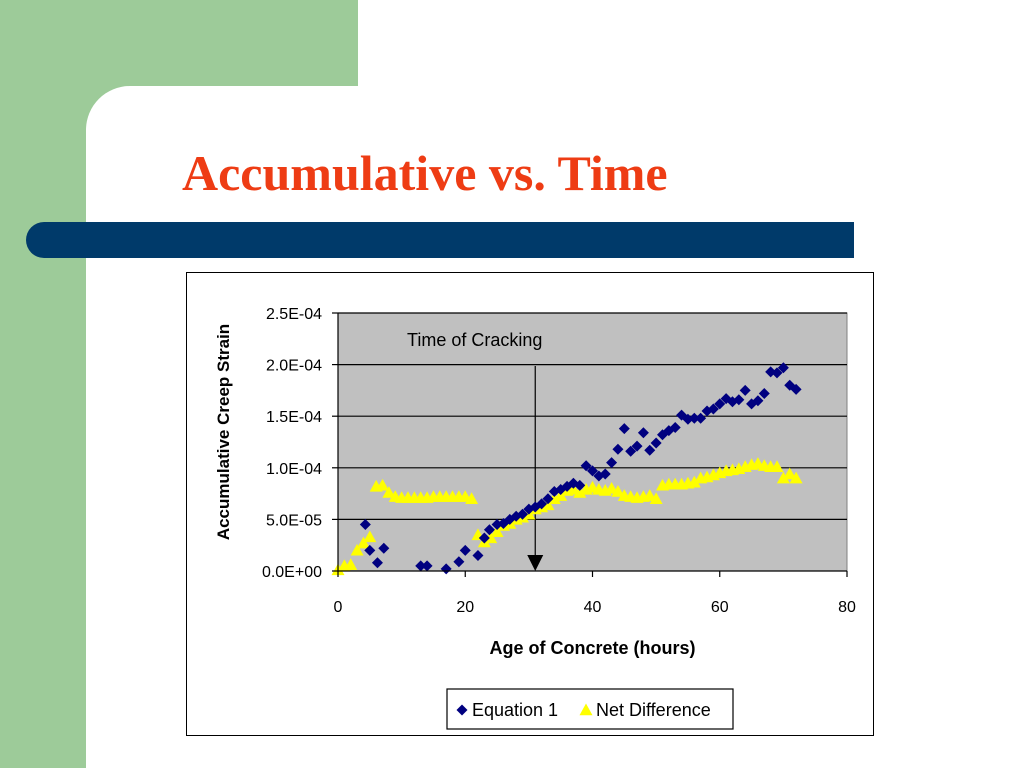 The image size is (1024, 768). I want to click on legend-box, so click(590, 709).